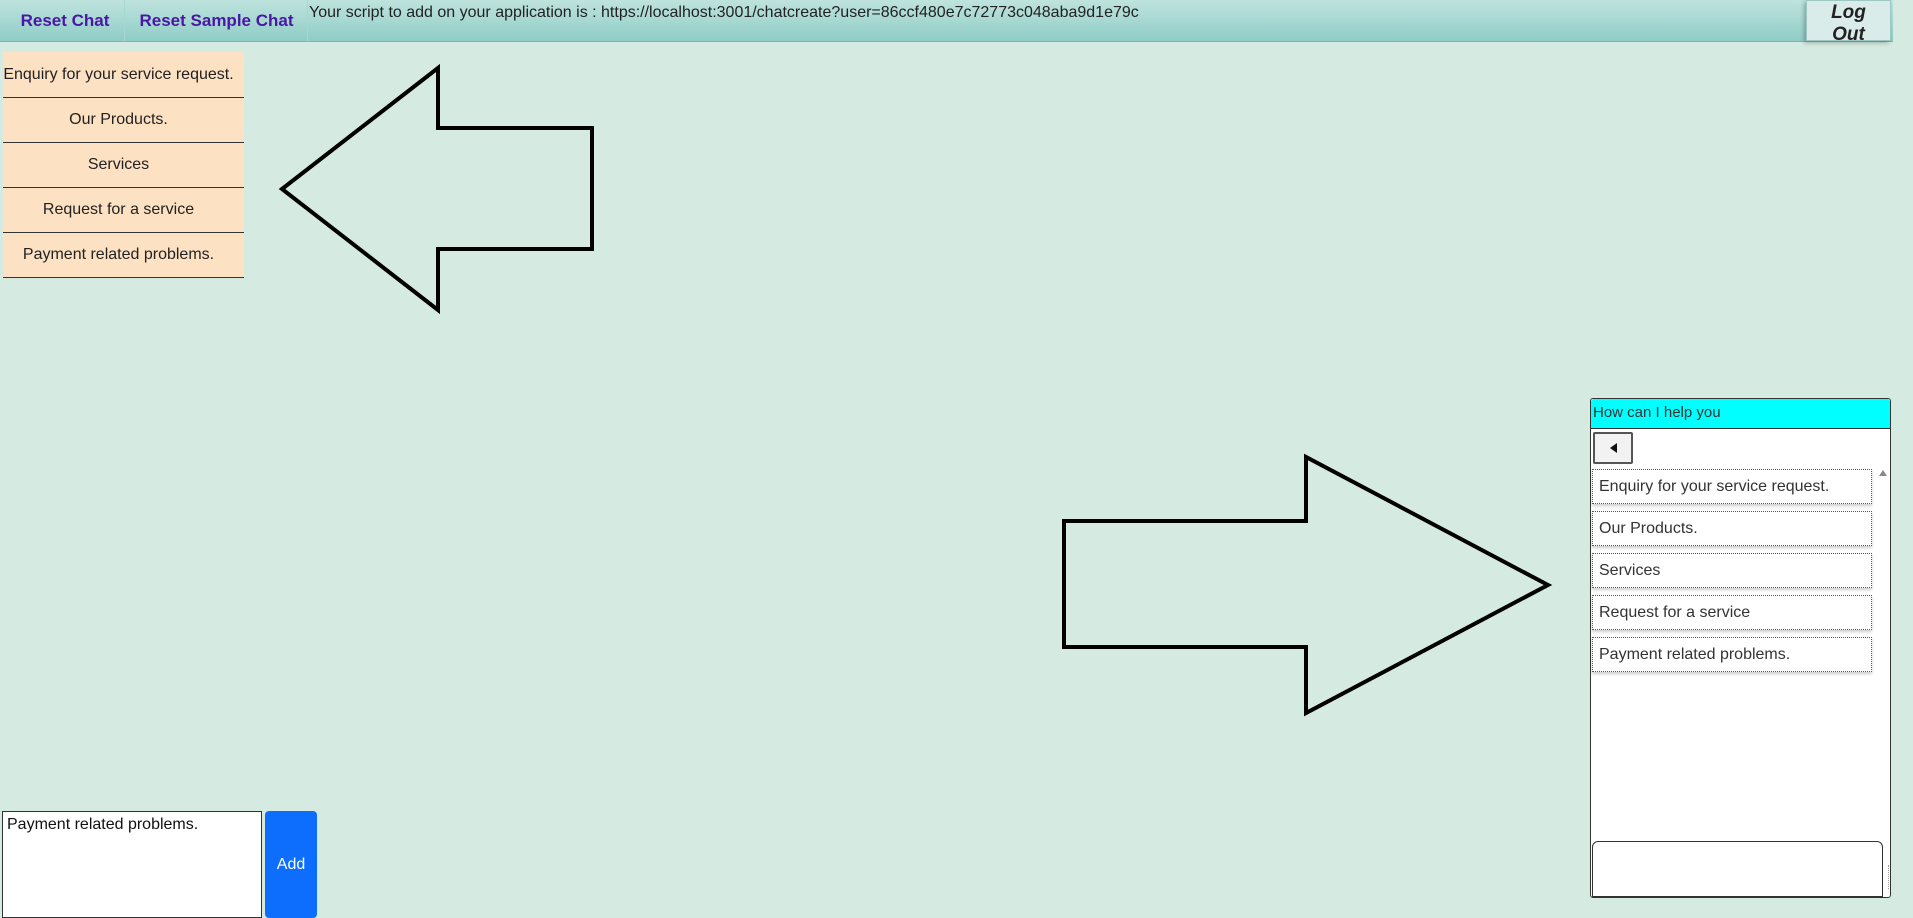  What do you see at coordinates (65, 20) in the screenshot?
I see `reset-chat-button: Reset Chat` at bounding box center [65, 20].